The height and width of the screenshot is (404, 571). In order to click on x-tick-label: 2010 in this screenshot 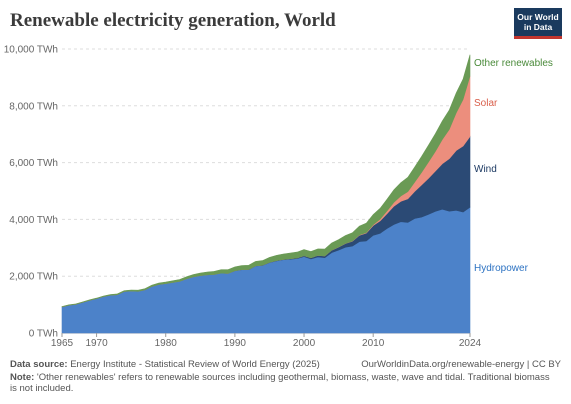, I will do `click(373, 343)`.